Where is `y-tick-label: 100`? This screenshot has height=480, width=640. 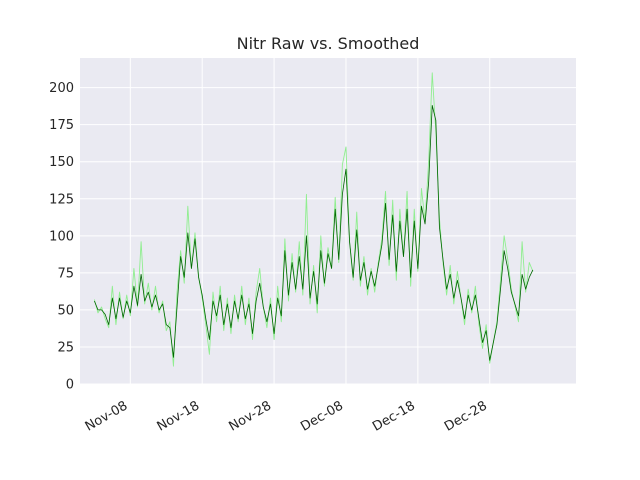 y-tick-label: 100 is located at coordinates (61, 236).